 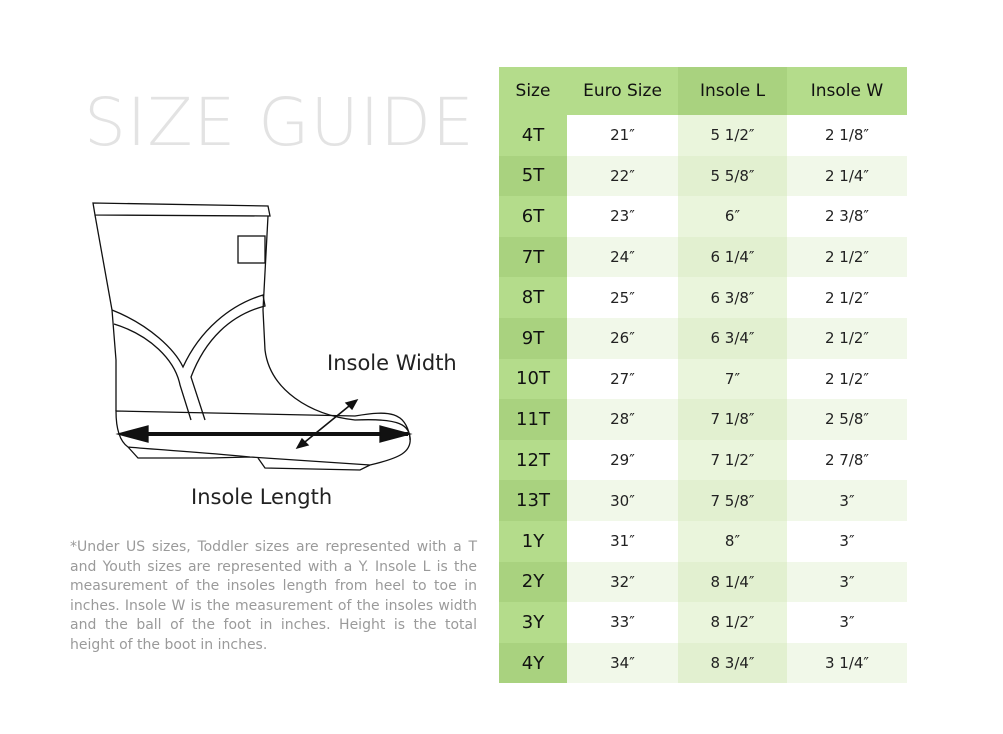 What do you see at coordinates (533, 460) in the screenshot?
I see `size-cell: 12T` at bounding box center [533, 460].